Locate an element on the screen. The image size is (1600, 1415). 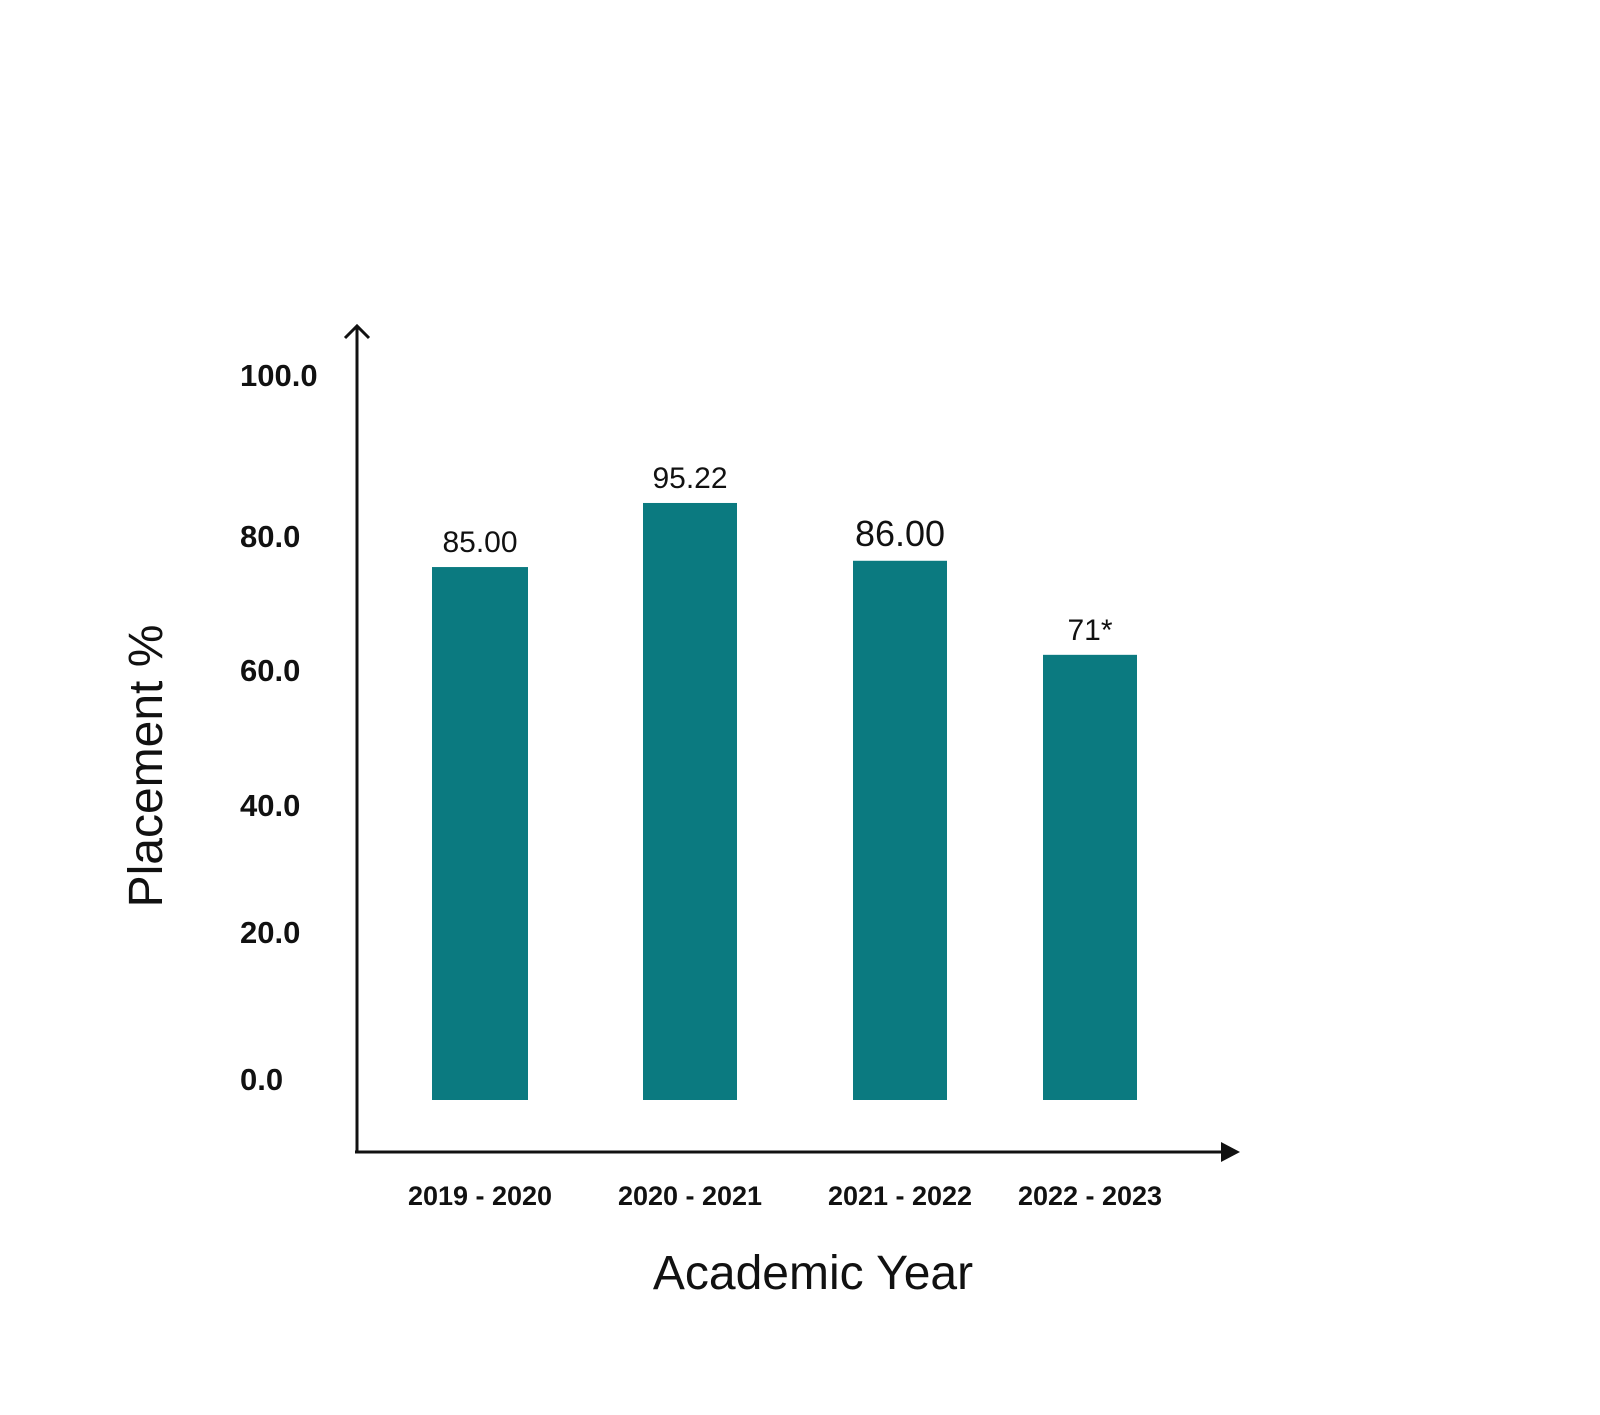
x-tick-label: 2020 - 2021 is located at coordinates (690, 1196).